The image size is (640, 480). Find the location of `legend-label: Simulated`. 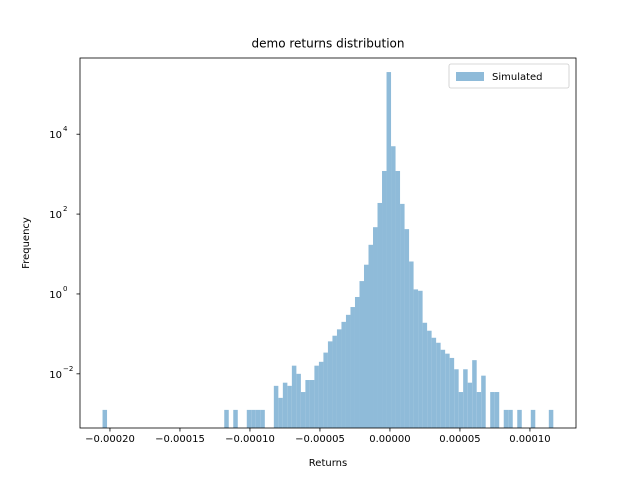

legend-label: Simulated is located at coordinates (517, 77).